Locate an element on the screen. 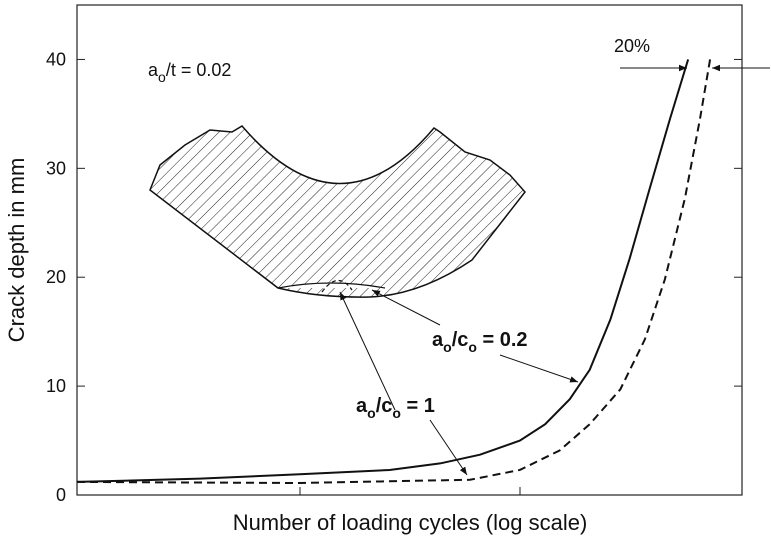  annotation: ao/co = 0.2 is located at coordinates (480, 342).